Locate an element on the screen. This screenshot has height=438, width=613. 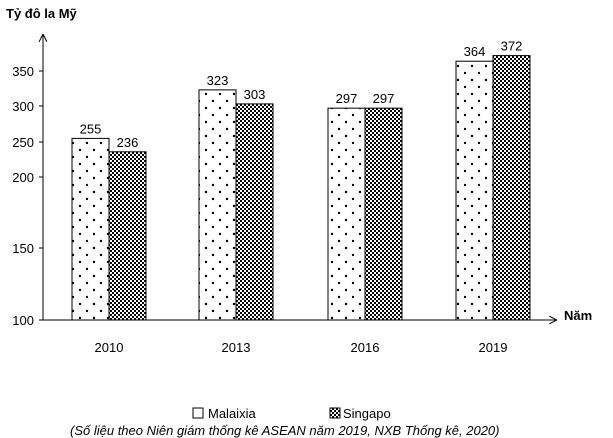
data-label-singapo-2019: 372 is located at coordinates (512, 46).